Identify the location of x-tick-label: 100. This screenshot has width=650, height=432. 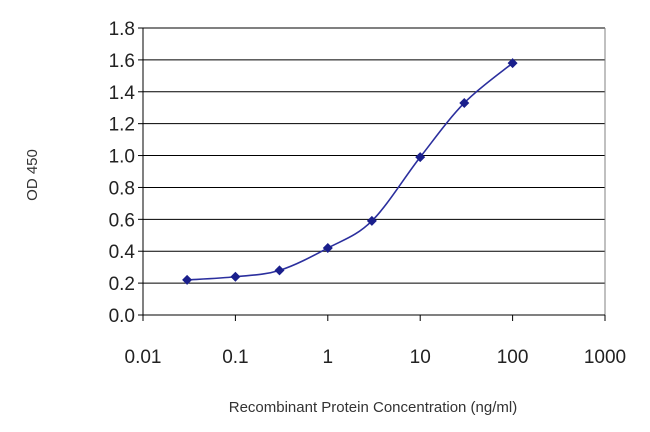
(513, 357).